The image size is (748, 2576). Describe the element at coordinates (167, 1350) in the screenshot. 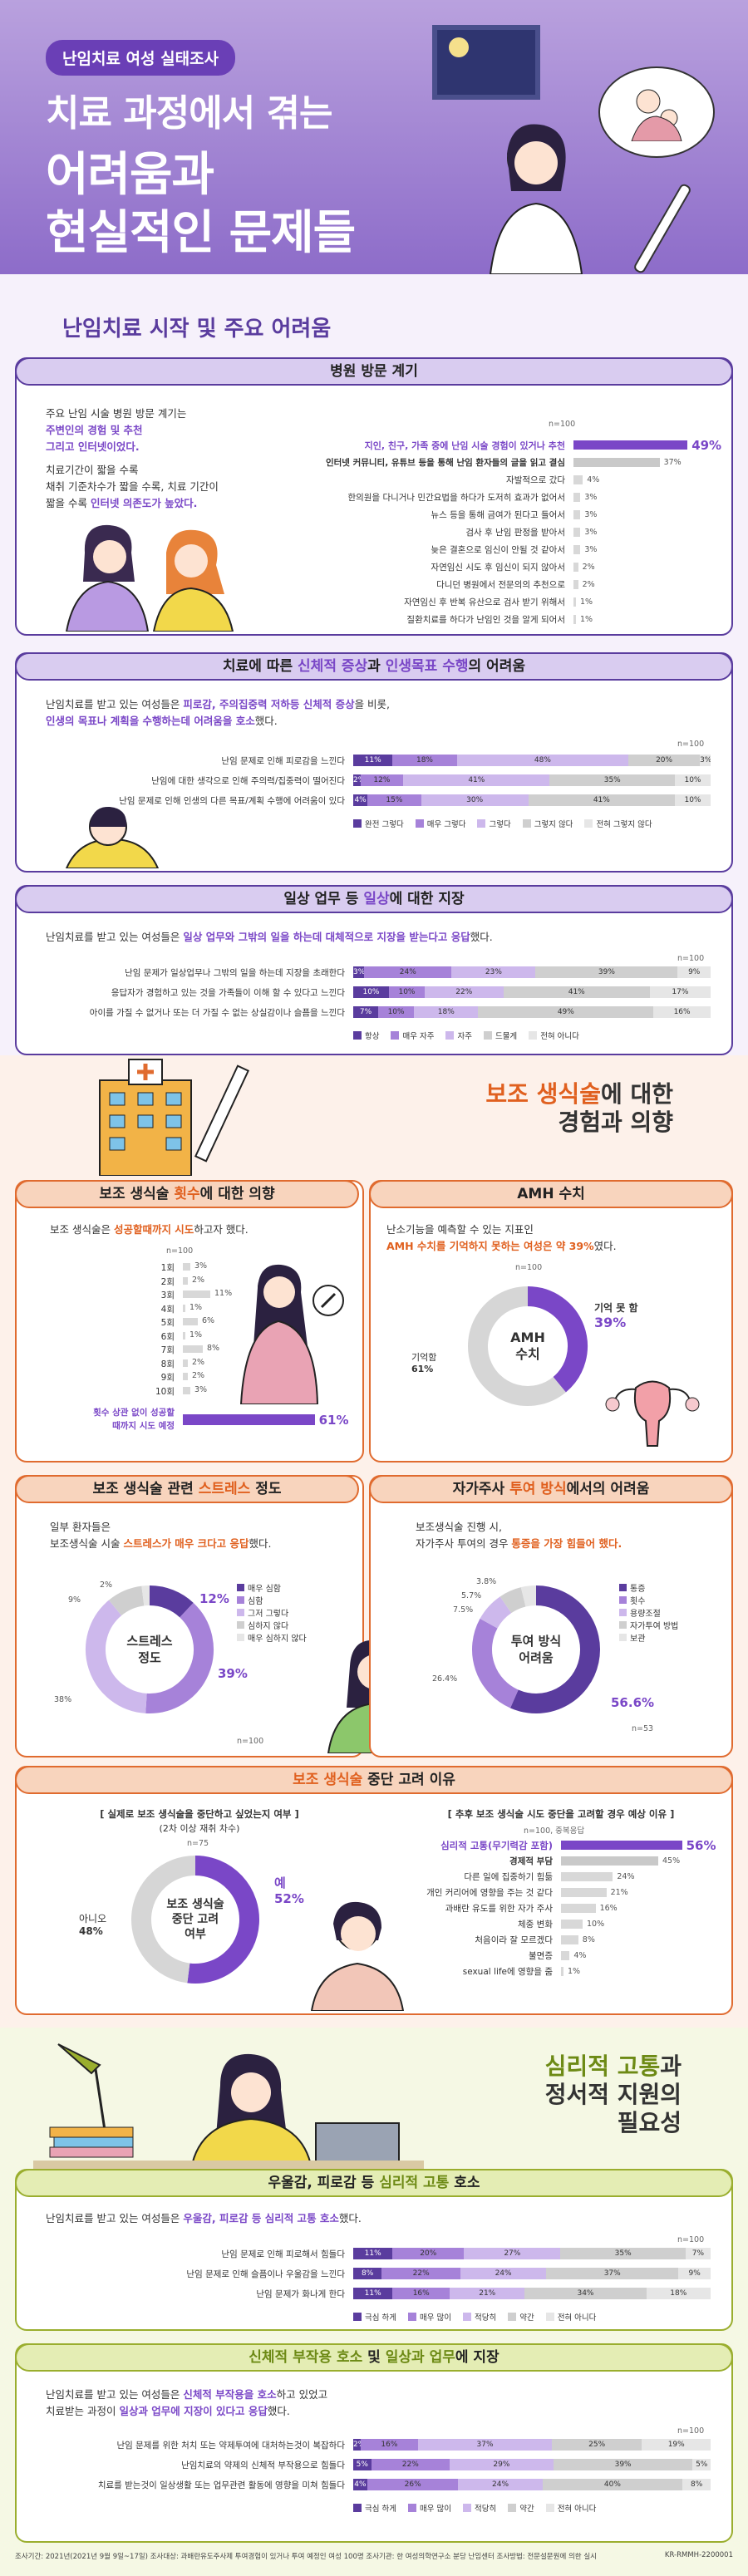

I see `count-label: 7회` at that location.